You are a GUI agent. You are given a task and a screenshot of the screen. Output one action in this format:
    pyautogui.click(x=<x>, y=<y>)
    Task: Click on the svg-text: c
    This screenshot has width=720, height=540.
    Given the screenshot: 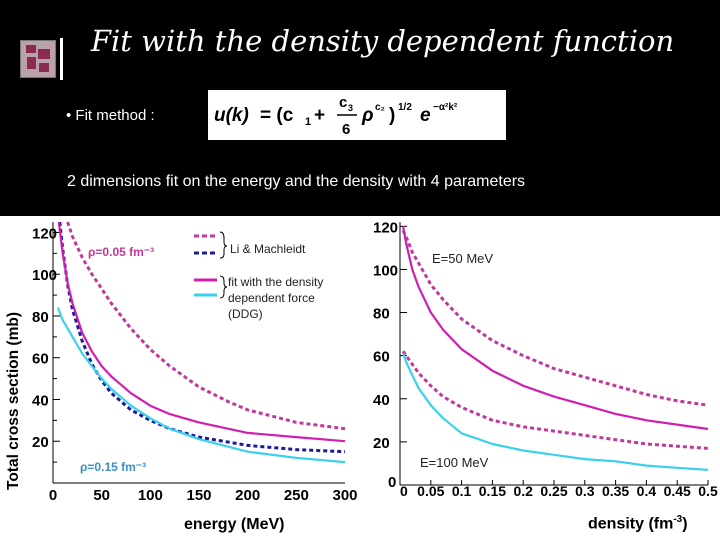 What is the action you would take?
    pyautogui.click(x=343, y=102)
    